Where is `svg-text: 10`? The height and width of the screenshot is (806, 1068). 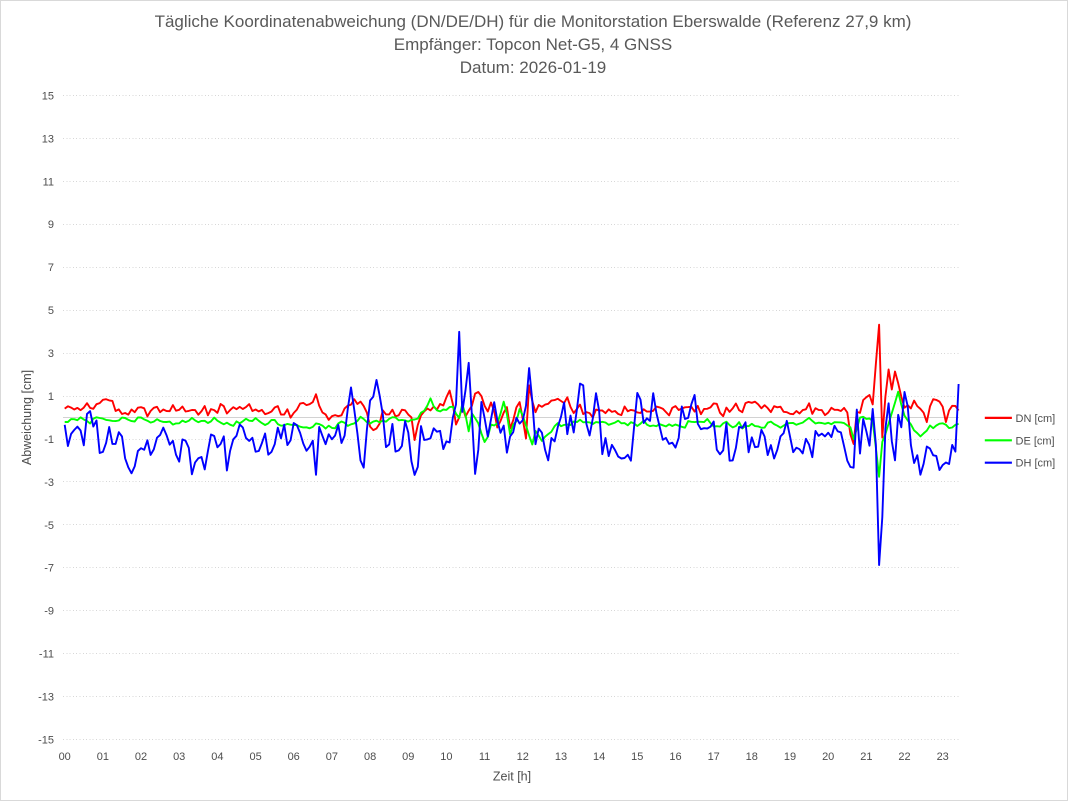
svg-text: 10 is located at coordinates (446, 757).